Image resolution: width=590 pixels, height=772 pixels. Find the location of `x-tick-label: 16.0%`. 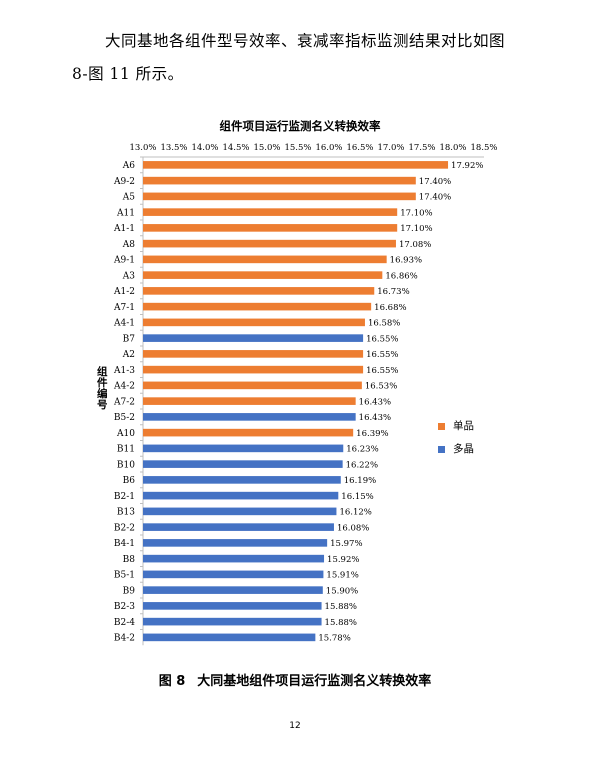

x-tick-label: 16.0% is located at coordinates (328, 148).